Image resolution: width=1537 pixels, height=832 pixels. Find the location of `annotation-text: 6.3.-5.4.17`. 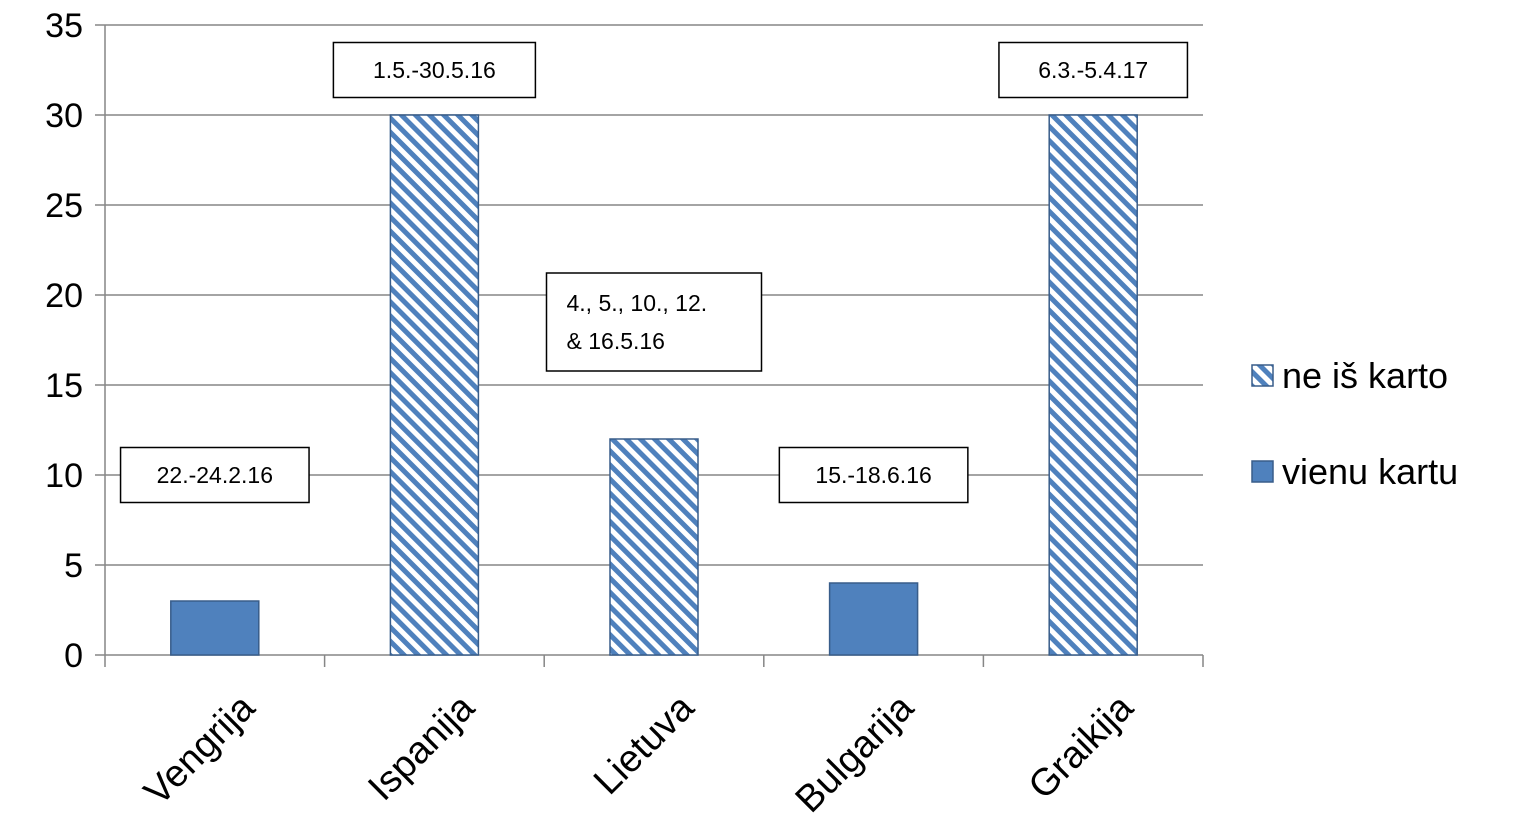

annotation-text: 6.3.-5.4.17 is located at coordinates (1093, 70).